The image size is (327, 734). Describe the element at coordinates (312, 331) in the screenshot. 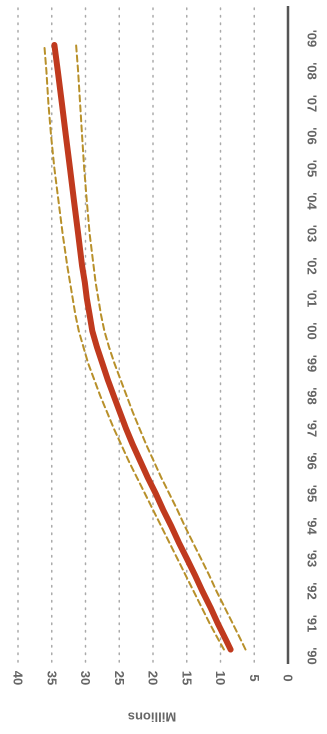

I see `year-tick-10: '00` at that location.